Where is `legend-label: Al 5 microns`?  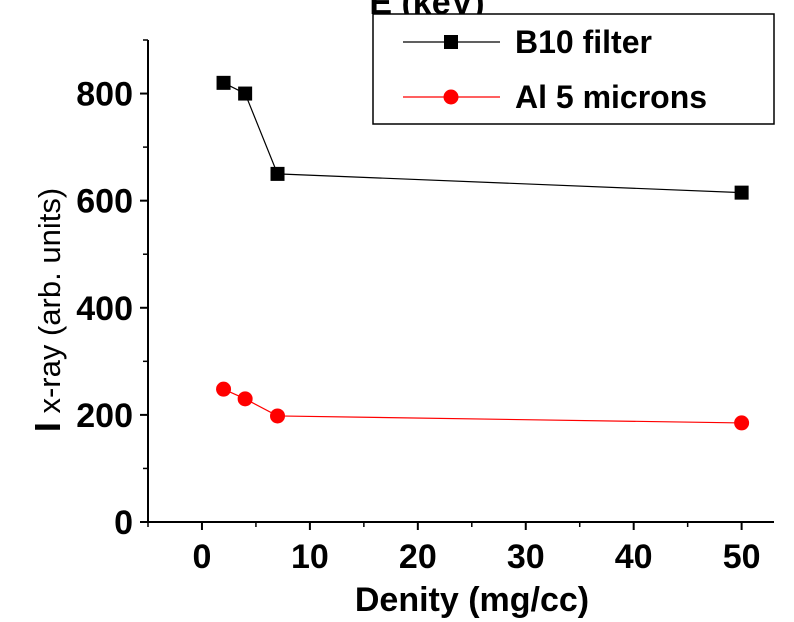 legend-label: Al 5 microns is located at coordinates (611, 97).